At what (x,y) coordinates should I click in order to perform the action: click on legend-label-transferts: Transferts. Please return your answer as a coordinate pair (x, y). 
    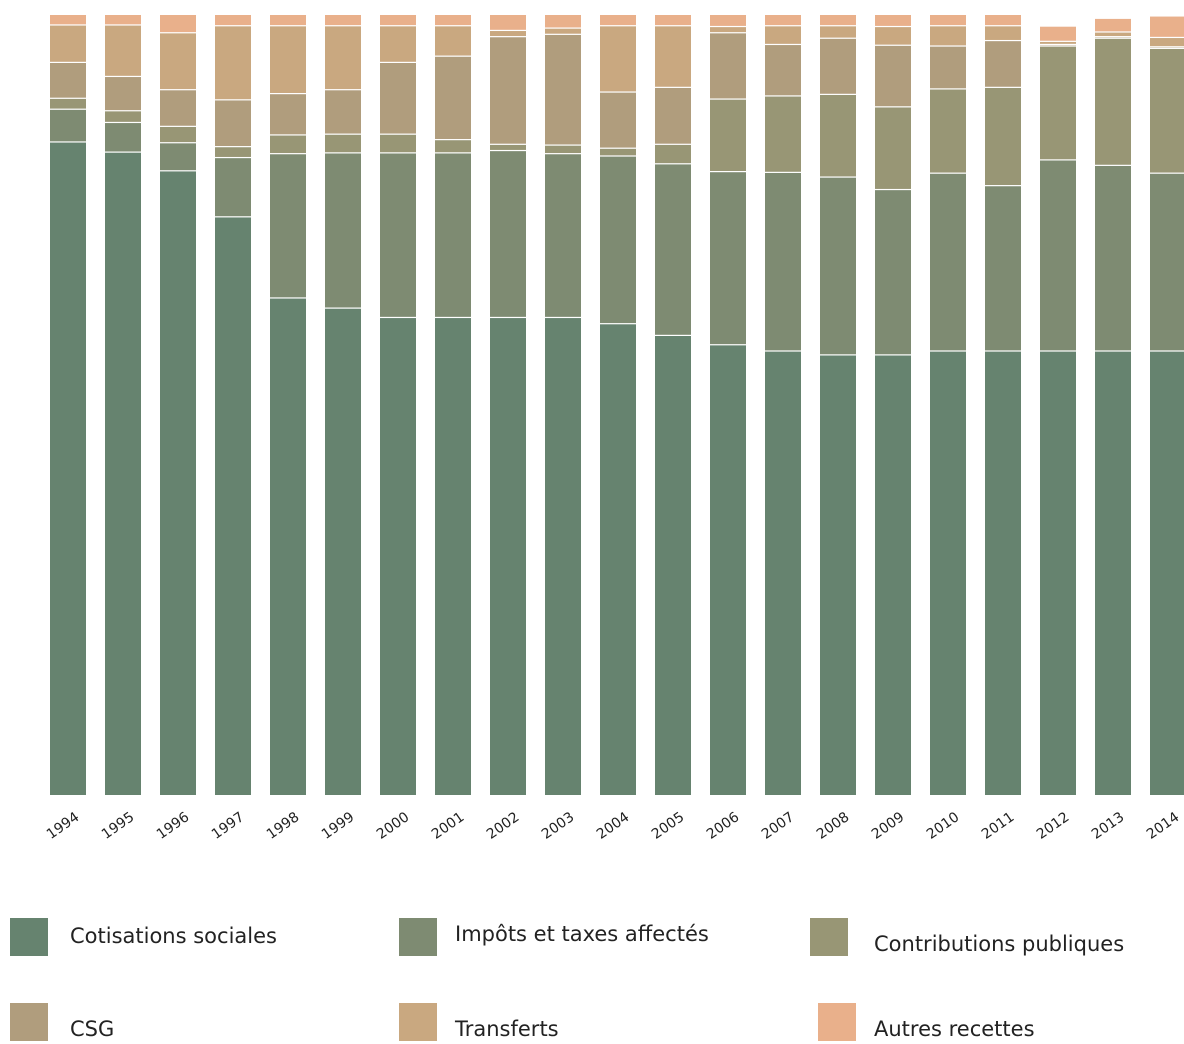
    Looking at the image, I should click on (507, 1029).